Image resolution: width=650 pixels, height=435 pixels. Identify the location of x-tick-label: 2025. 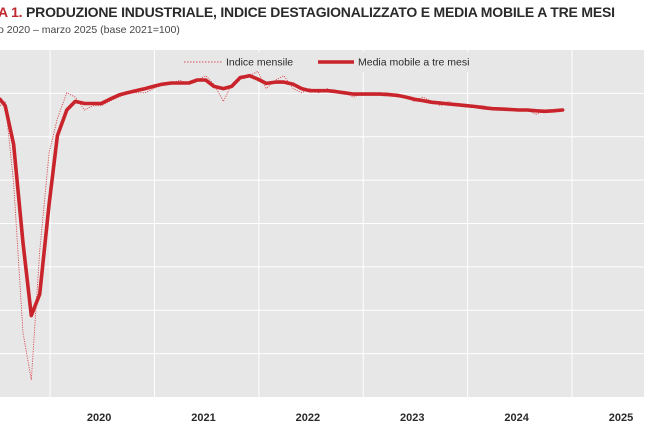
(621, 418).